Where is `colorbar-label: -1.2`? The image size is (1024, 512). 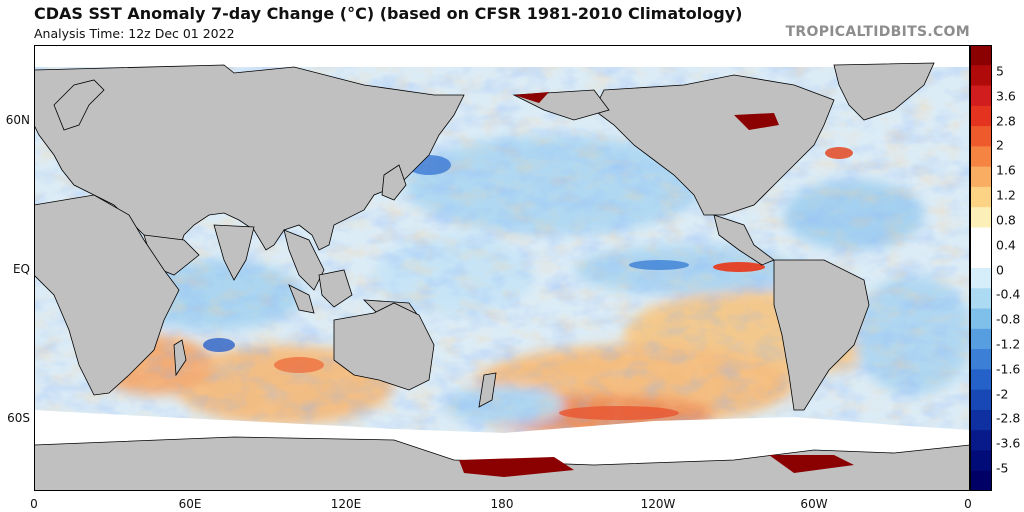 colorbar-label: -1.2 is located at coordinates (1008, 344).